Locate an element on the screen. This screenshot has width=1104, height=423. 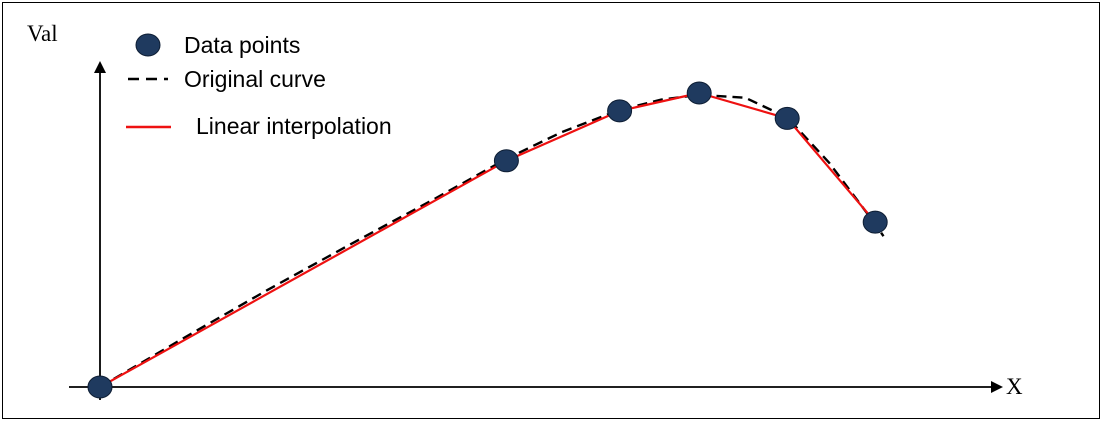
legend-data-points-marker is located at coordinates (148, 45).